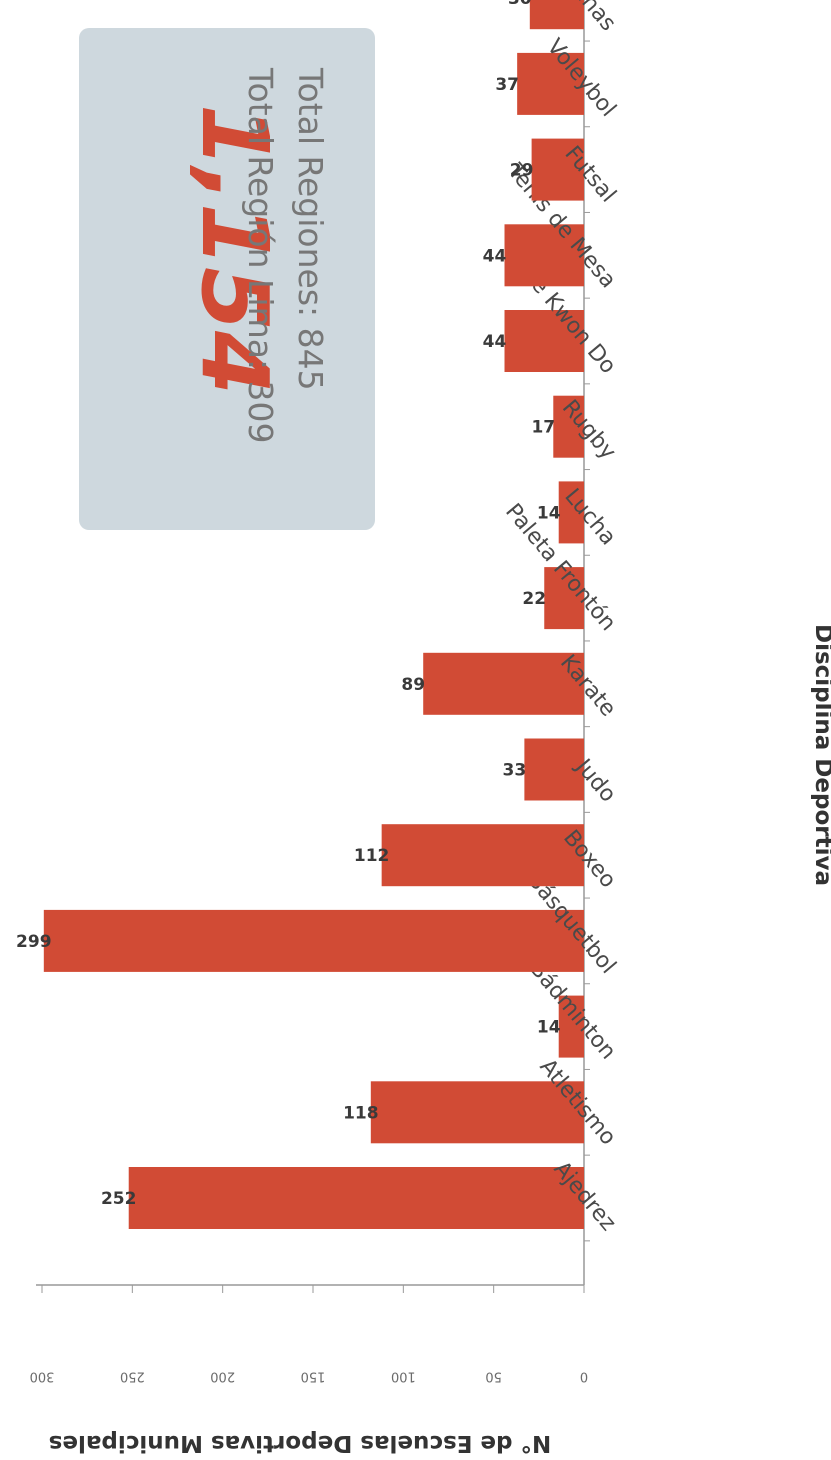 The height and width of the screenshot is (1460, 831). What do you see at coordinates (300, 1443) in the screenshot?
I see `y-axis-title: N° de Escuelas Deportivas Municipales` at bounding box center [300, 1443].